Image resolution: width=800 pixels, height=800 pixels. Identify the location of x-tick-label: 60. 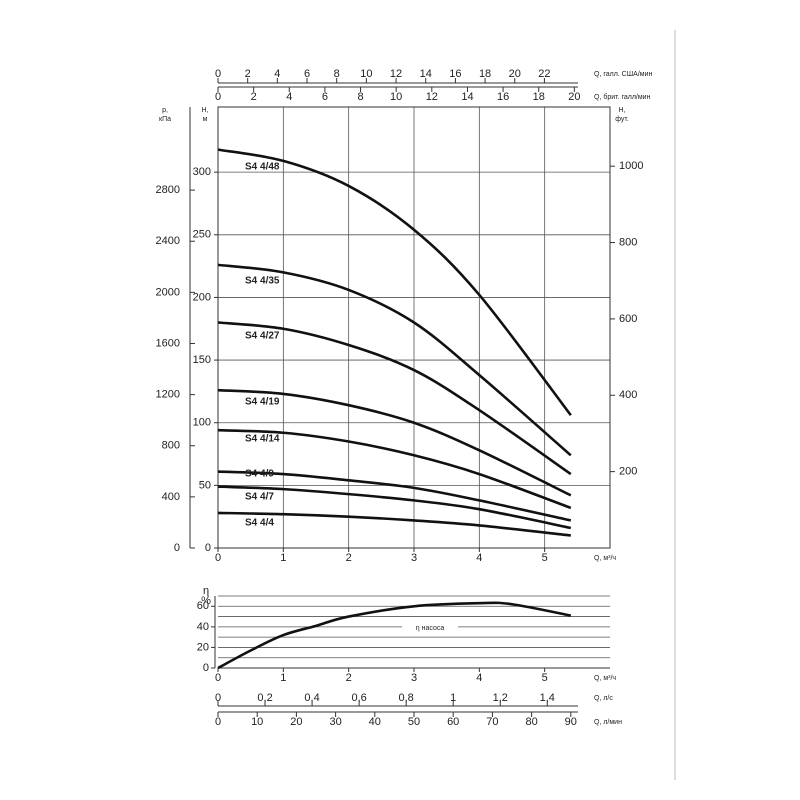
(453, 722).